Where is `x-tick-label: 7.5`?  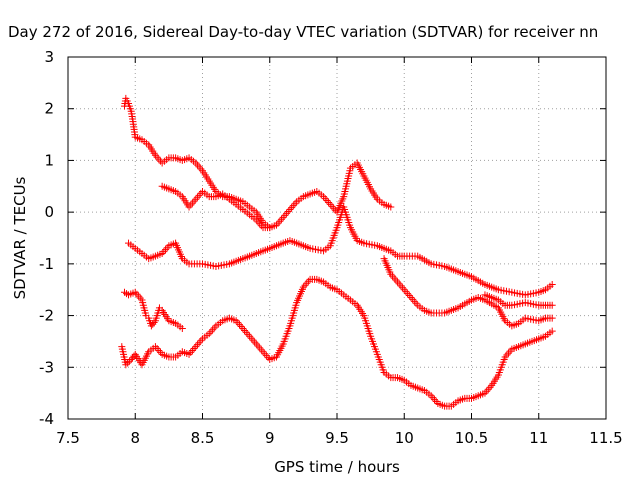 x-tick-label: 7.5 is located at coordinates (68, 438).